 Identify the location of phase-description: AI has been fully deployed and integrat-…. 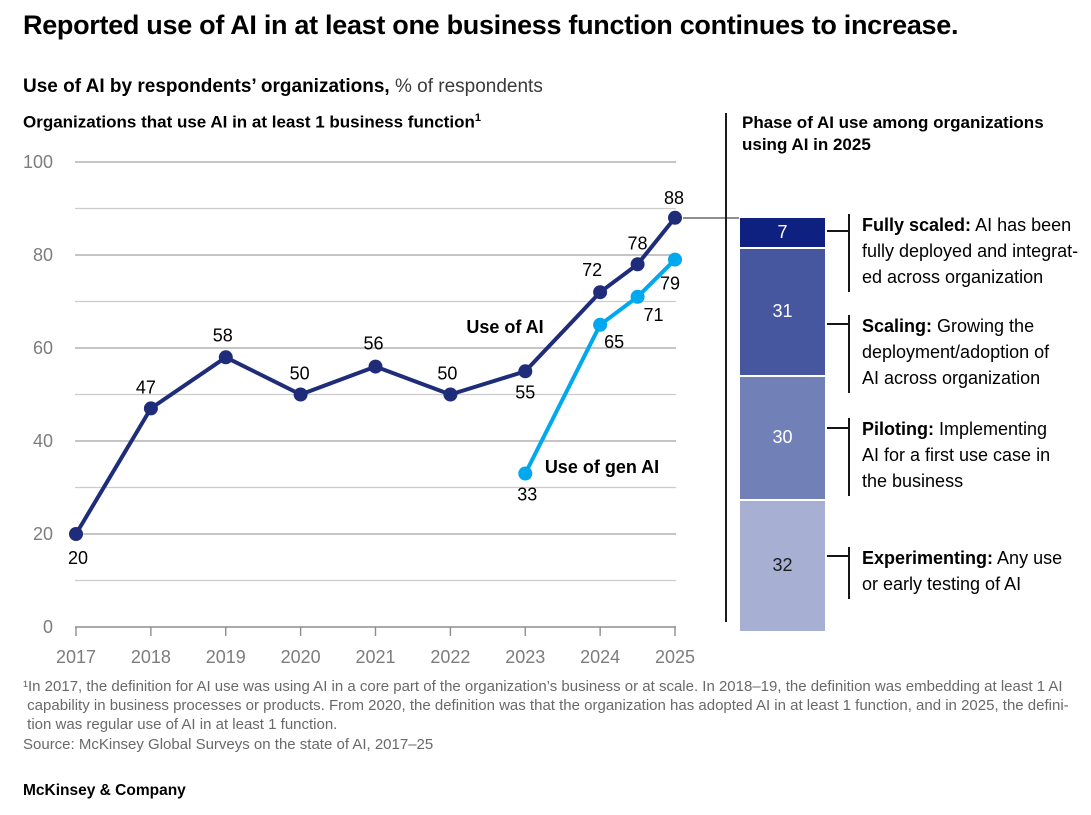
(970, 251).